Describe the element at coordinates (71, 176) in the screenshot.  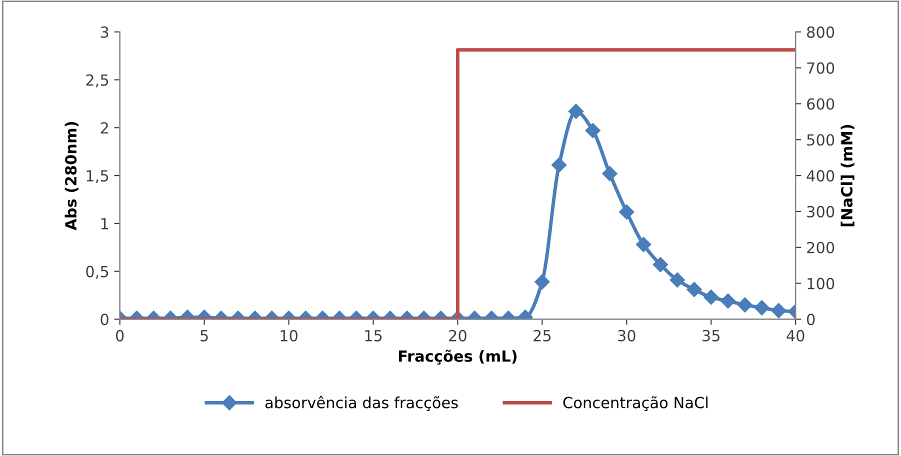
I see `y-axis-title: Abs (280nm)` at that location.